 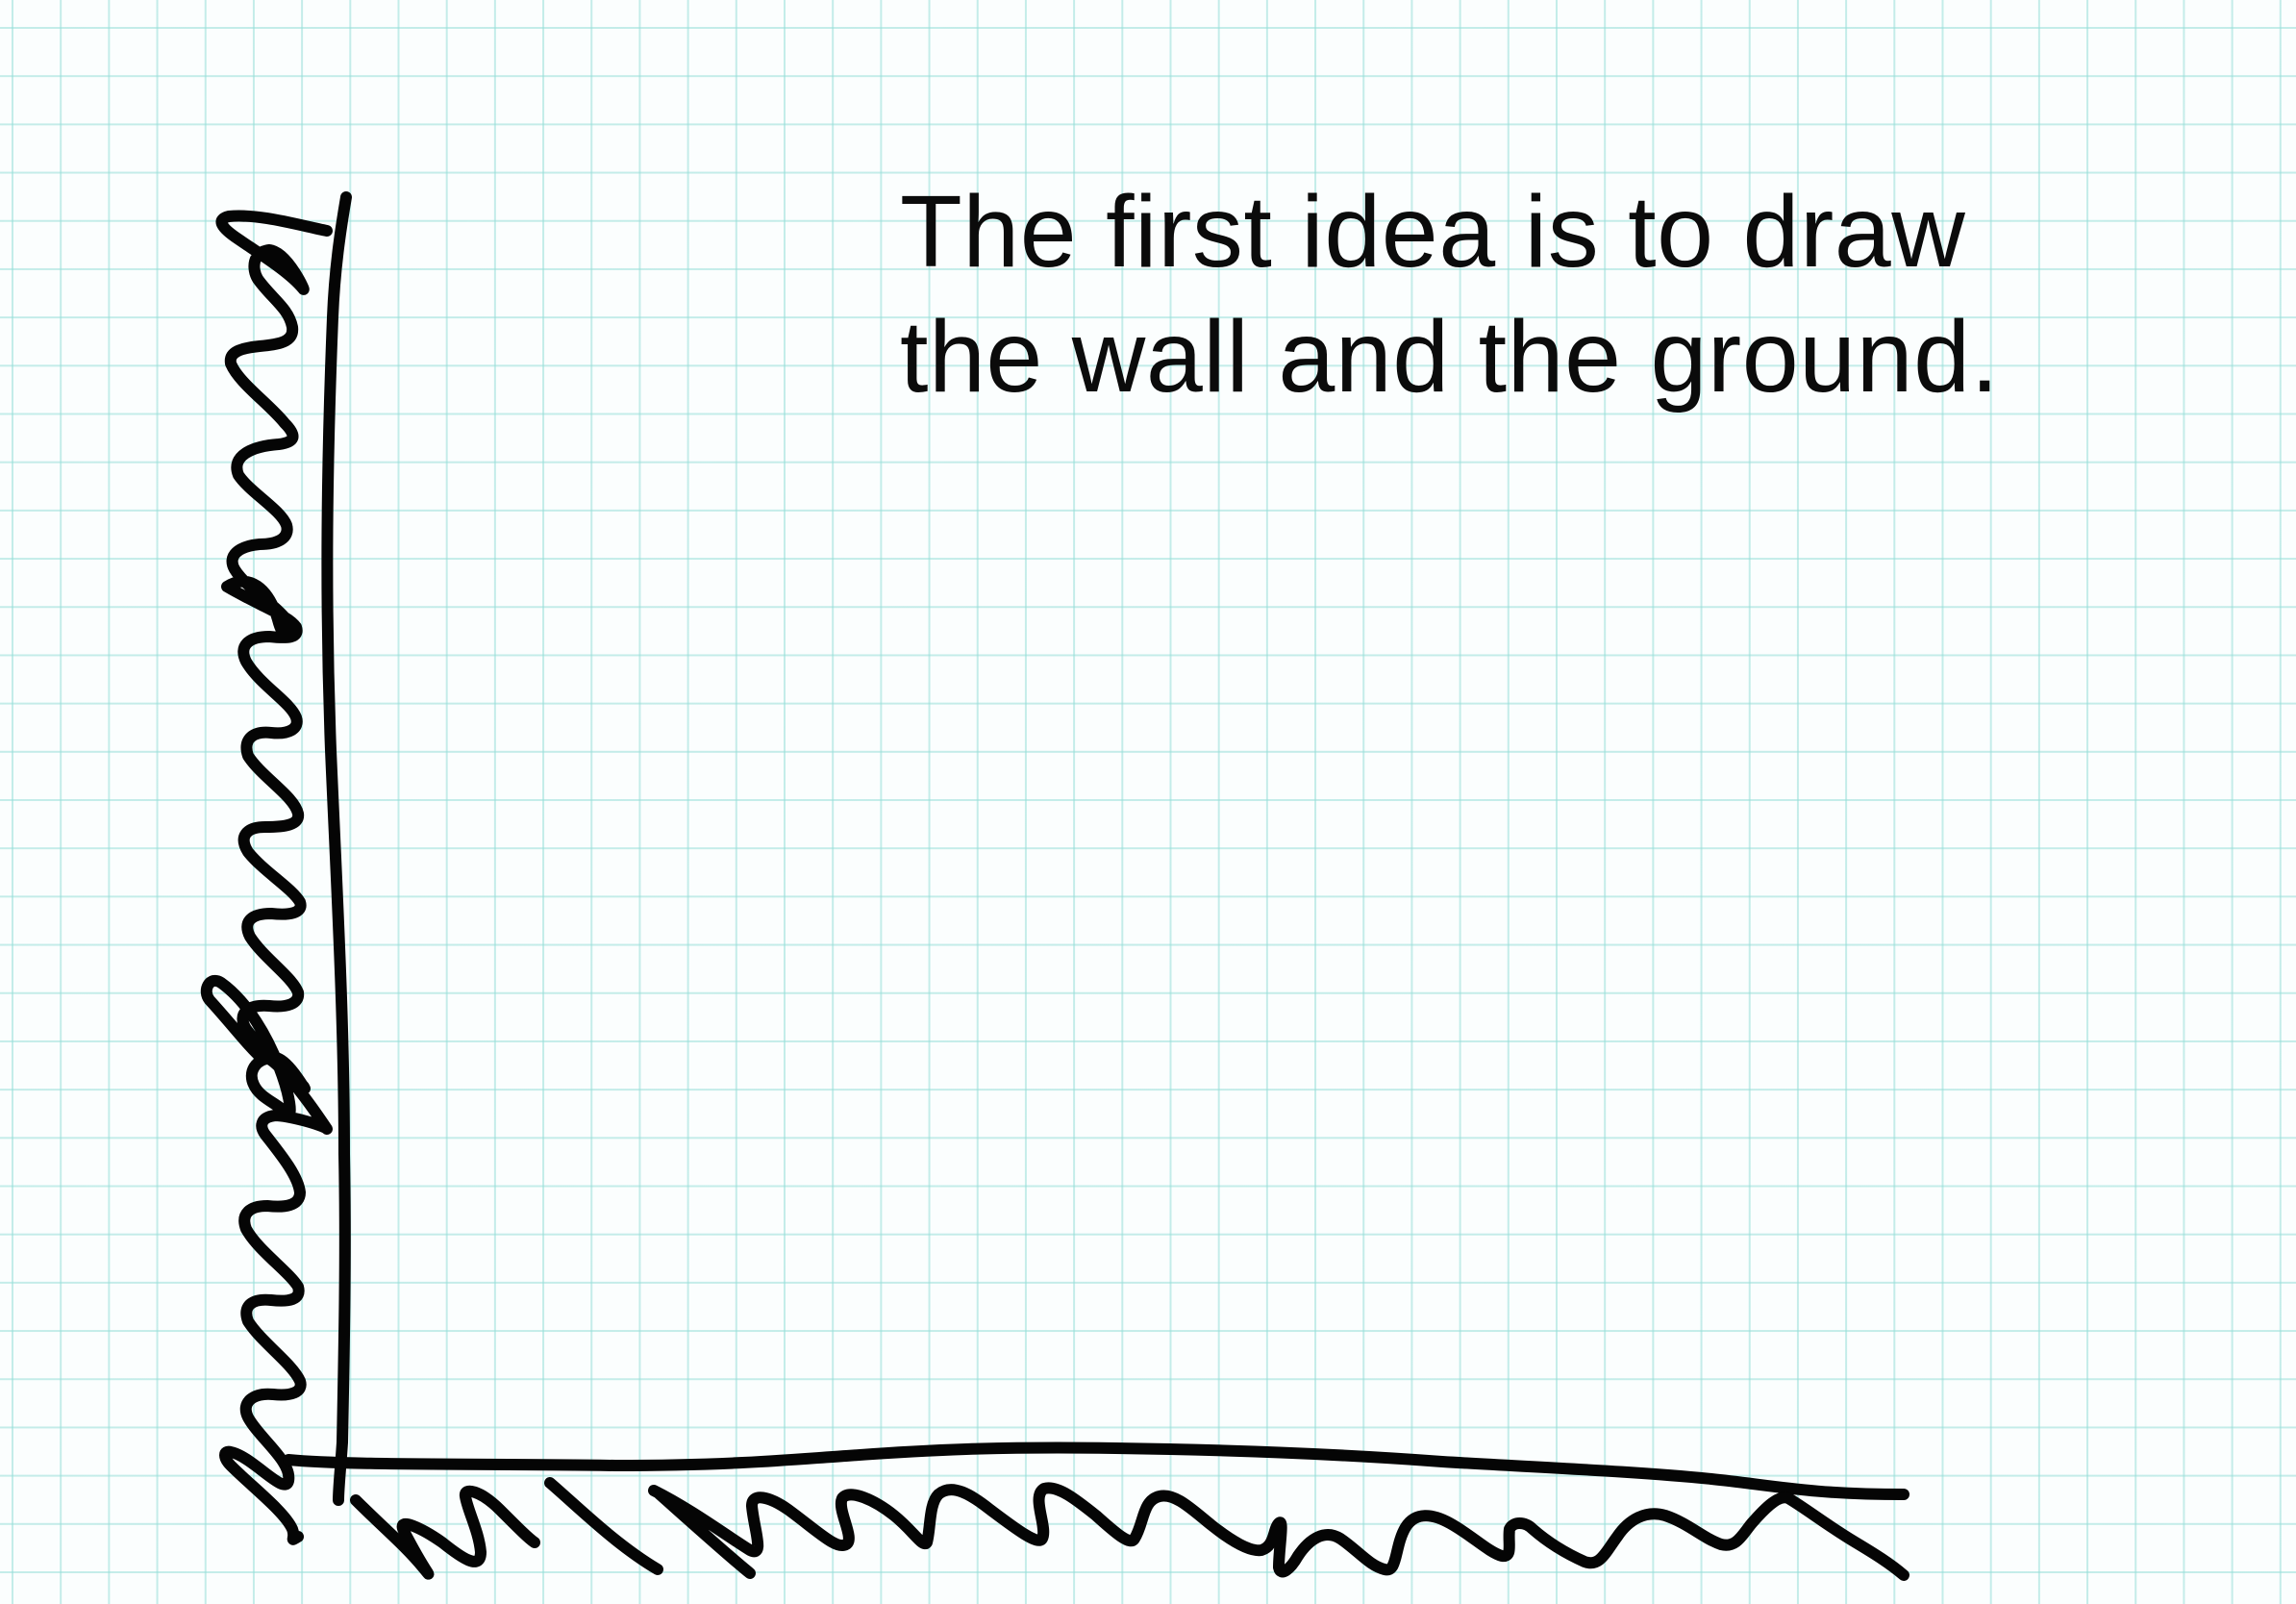 I want to click on caption-line-2: the wall and the ground., so click(x=1450, y=357).